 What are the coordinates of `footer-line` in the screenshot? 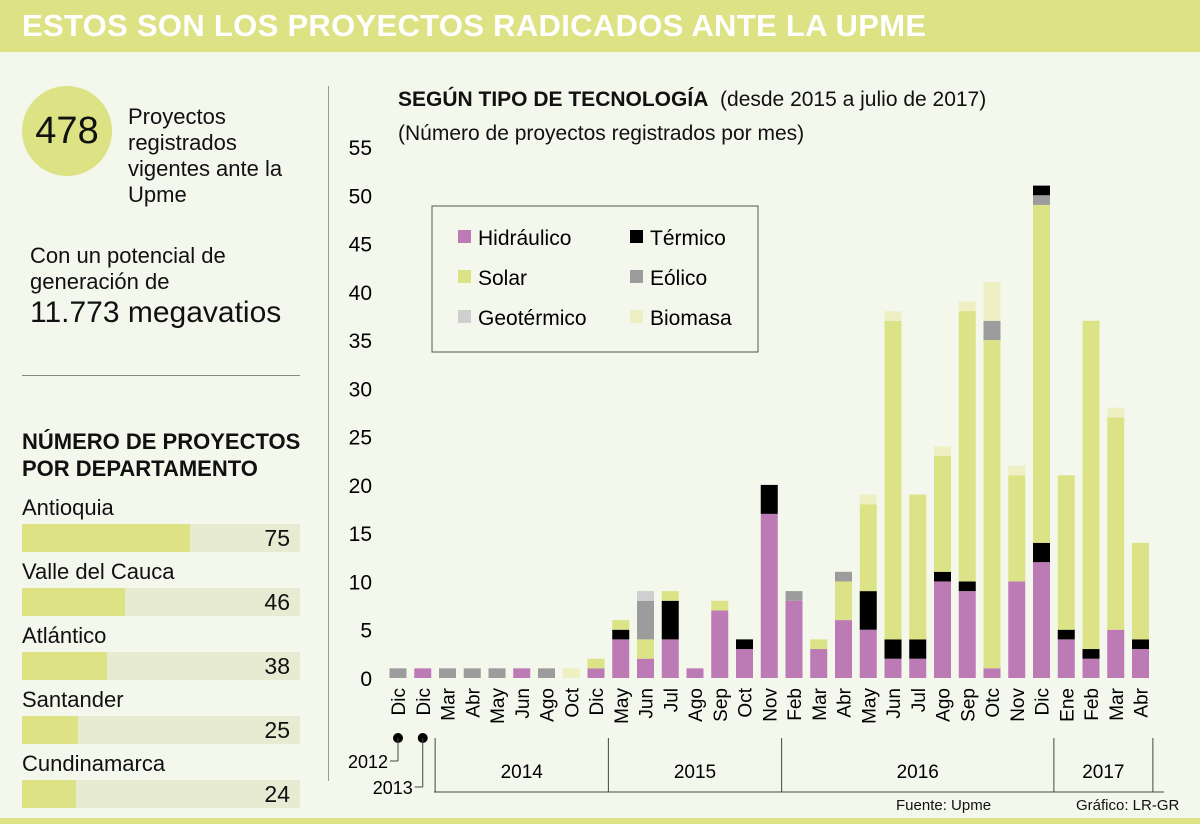 It's located at (600, 821).